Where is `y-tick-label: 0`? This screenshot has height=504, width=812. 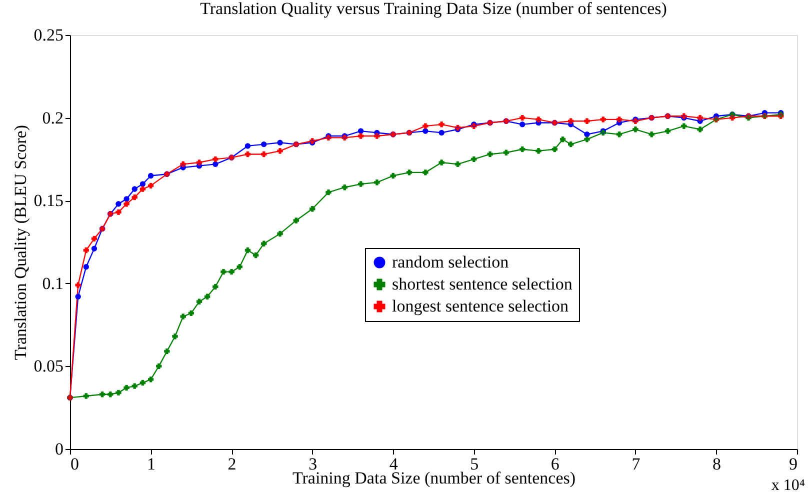 y-tick-label: 0 is located at coordinates (59, 449).